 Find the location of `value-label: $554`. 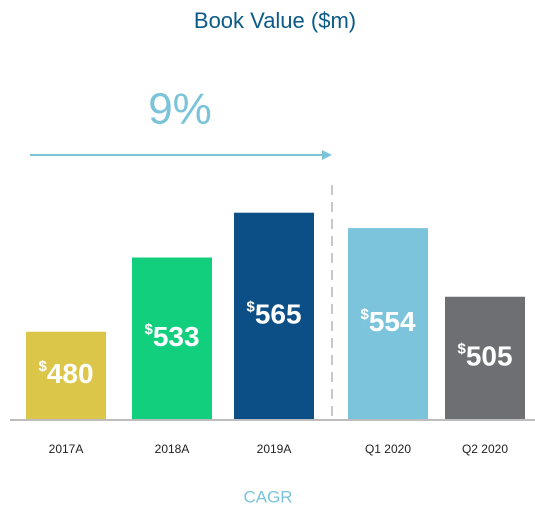

value-label: $554 is located at coordinates (387, 321).